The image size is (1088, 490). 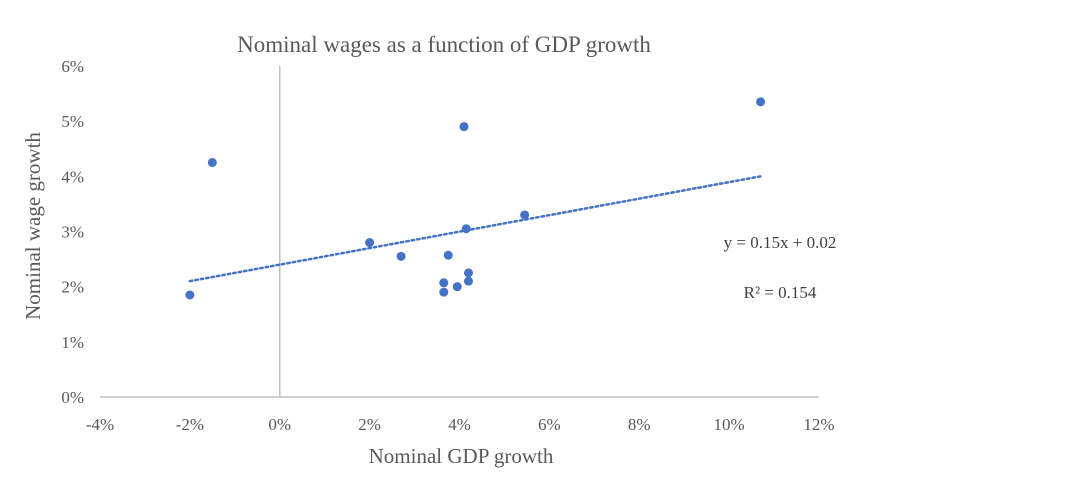 I want to click on y-axis-ticks: 0% 1% 2% 3% 4% 5% 6%, so click(x=72, y=232).